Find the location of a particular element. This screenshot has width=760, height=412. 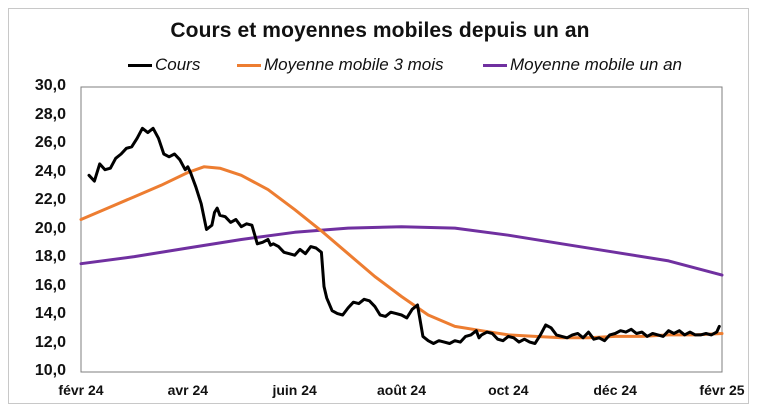

y-tick-label: 30,0 is located at coordinates (50, 85).